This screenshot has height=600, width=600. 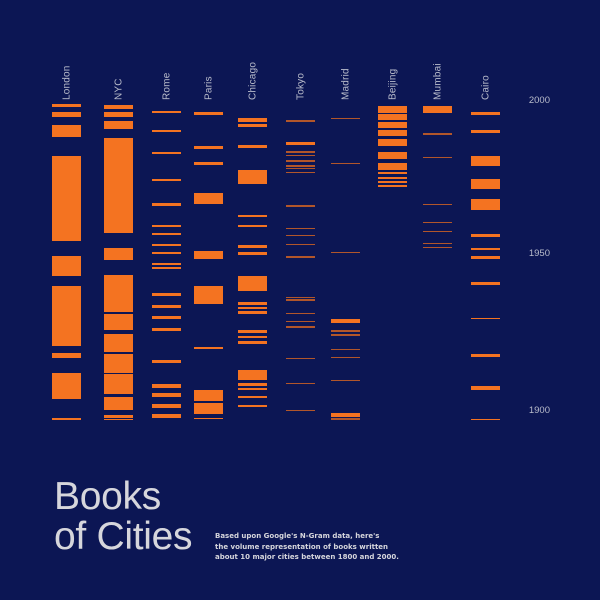 What do you see at coordinates (345, 84) in the screenshot?
I see `column-label-text: Madrid` at bounding box center [345, 84].